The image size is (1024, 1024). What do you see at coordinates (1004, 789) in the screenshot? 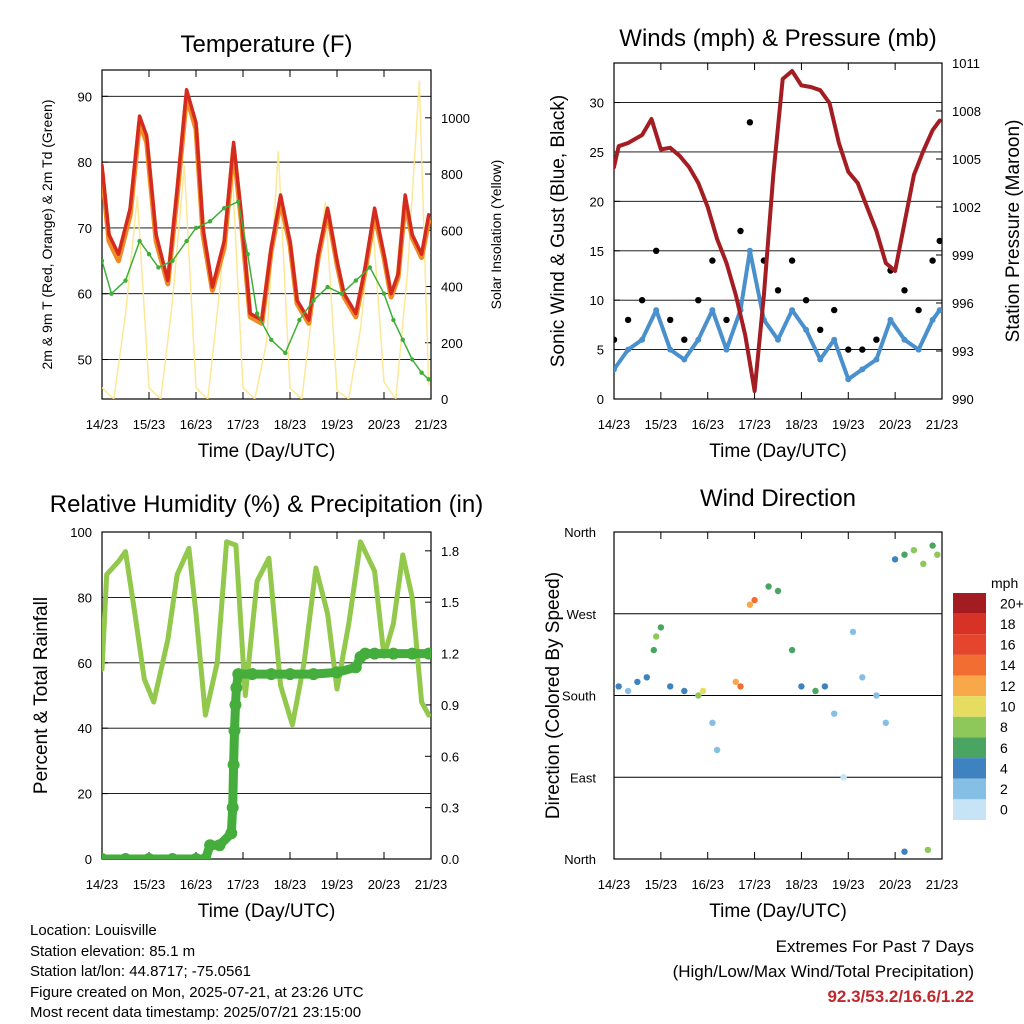
I see `colorbar-label-9: 2` at bounding box center [1004, 789].